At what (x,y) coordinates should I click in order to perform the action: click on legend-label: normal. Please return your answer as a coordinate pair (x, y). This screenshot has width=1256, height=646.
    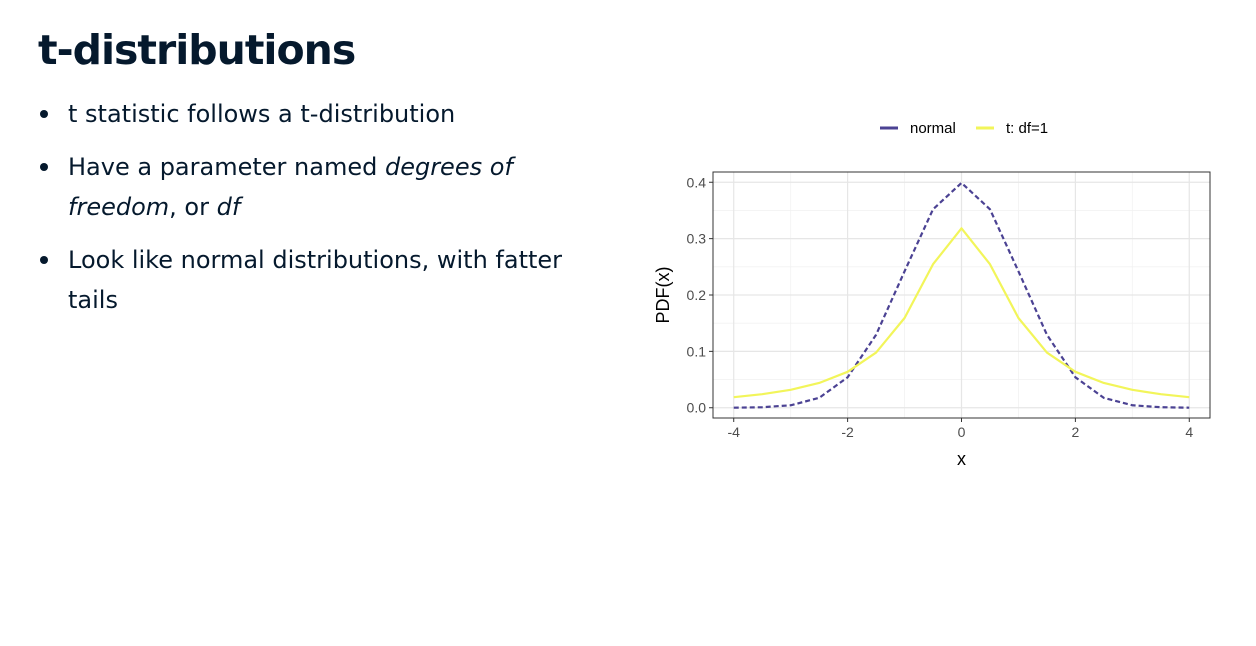
    Looking at the image, I should click on (933, 128).